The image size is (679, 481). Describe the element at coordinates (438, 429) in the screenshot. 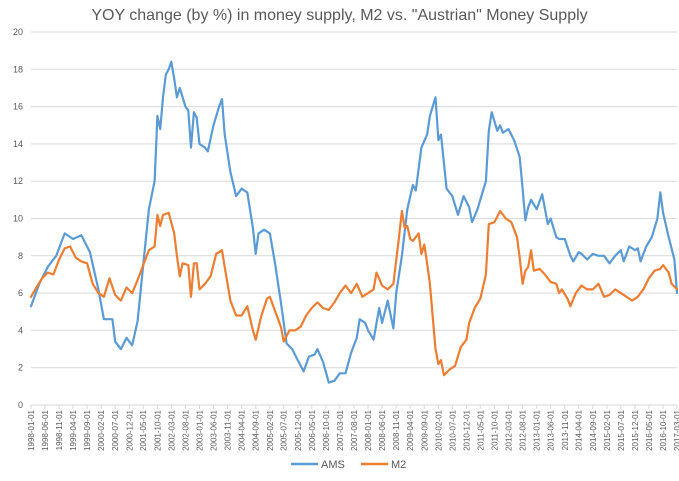

I see `x-tick-label: 2010-02-01` at that location.